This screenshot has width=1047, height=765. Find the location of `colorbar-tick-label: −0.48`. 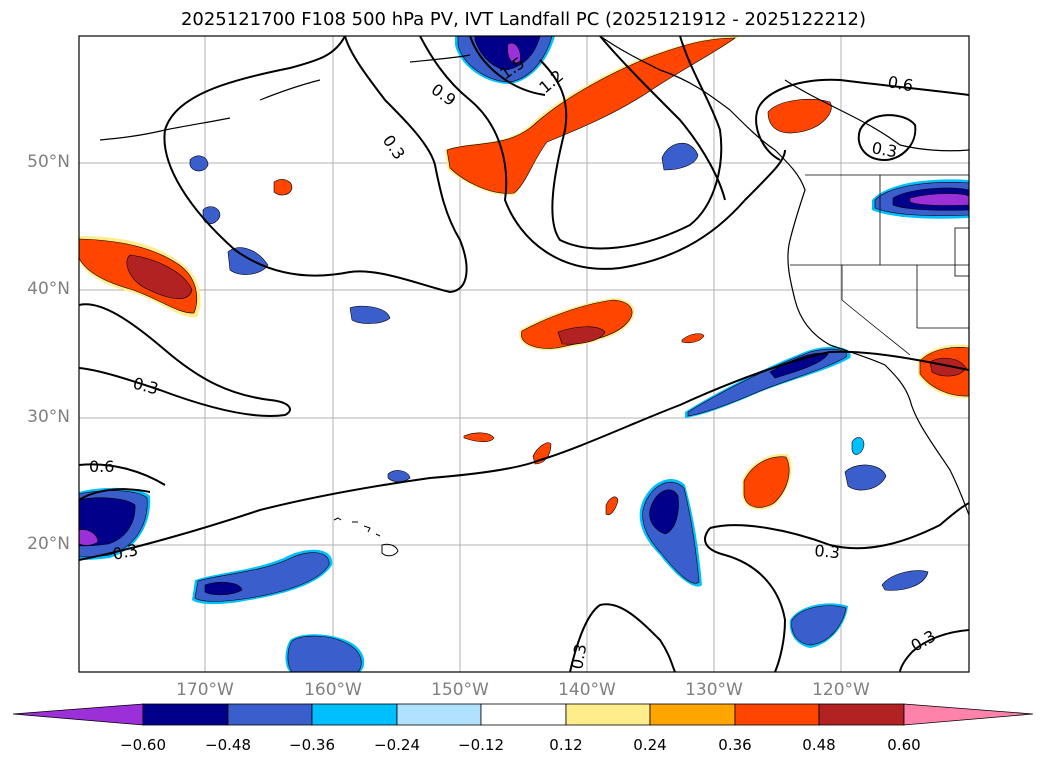

colorbar-tick-label: −0.48 is located at coordinates (228, 745).